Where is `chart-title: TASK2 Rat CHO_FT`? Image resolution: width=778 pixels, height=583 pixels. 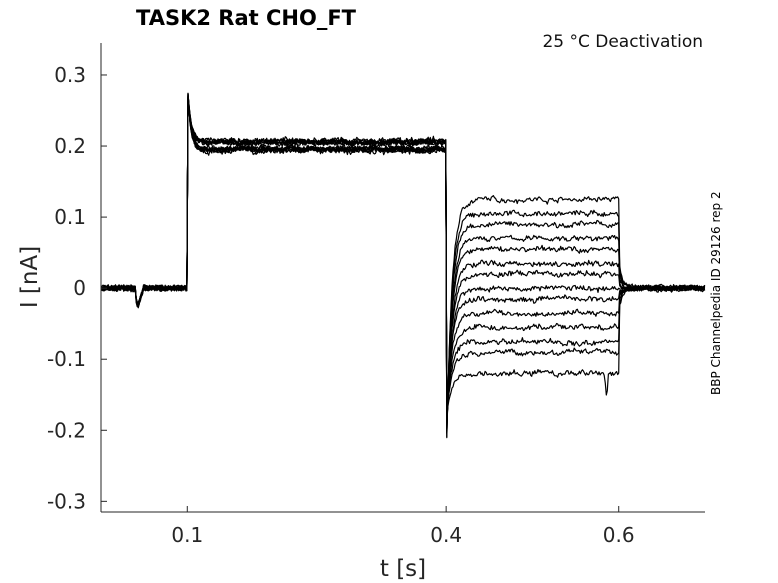
chart-title: TASK2 Rat CHO_FT is located at coordinates (246, 18).